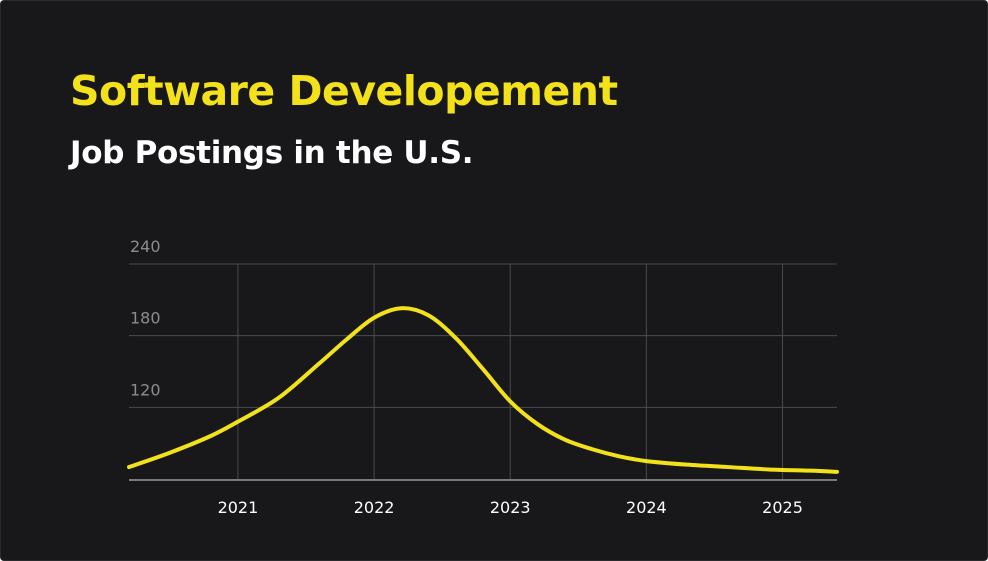  I want to click on y-tick-label-120: 120, so click(145, 389).